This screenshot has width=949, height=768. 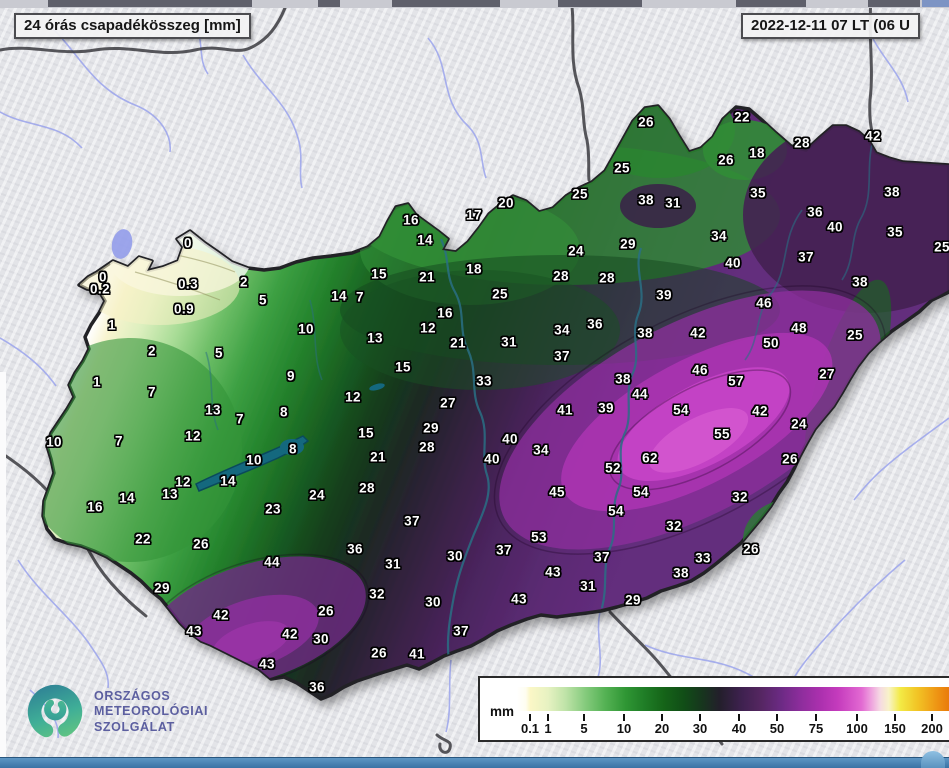 What do you see at coordinates (764, 303) in the screenshot?
I see `station-value: 46` at bounding box center [764, 303].